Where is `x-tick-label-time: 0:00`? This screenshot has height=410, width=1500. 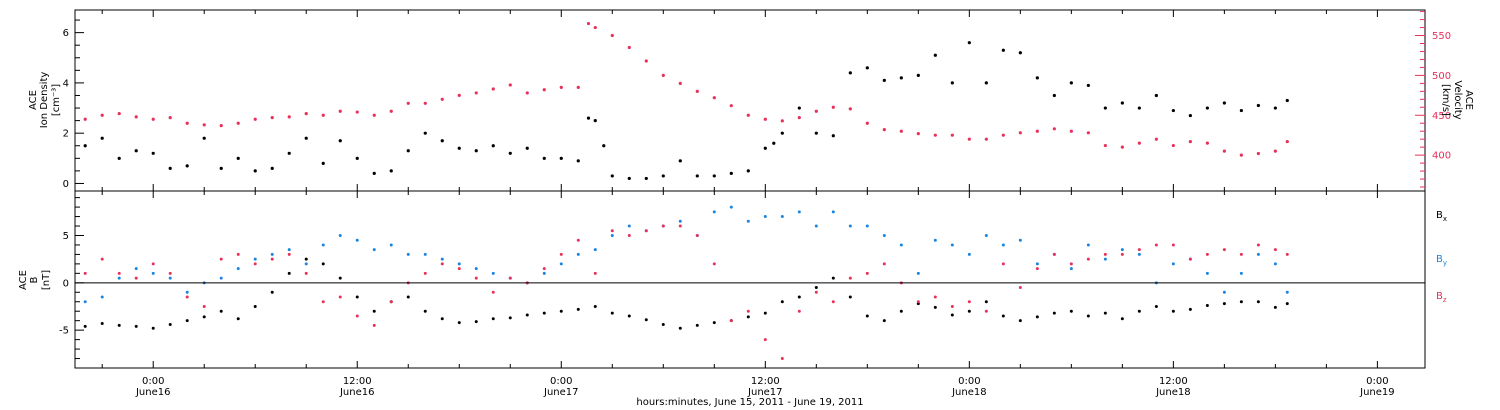
x-tick-label-time: 0:00 is located at coordinates (1377, 381).